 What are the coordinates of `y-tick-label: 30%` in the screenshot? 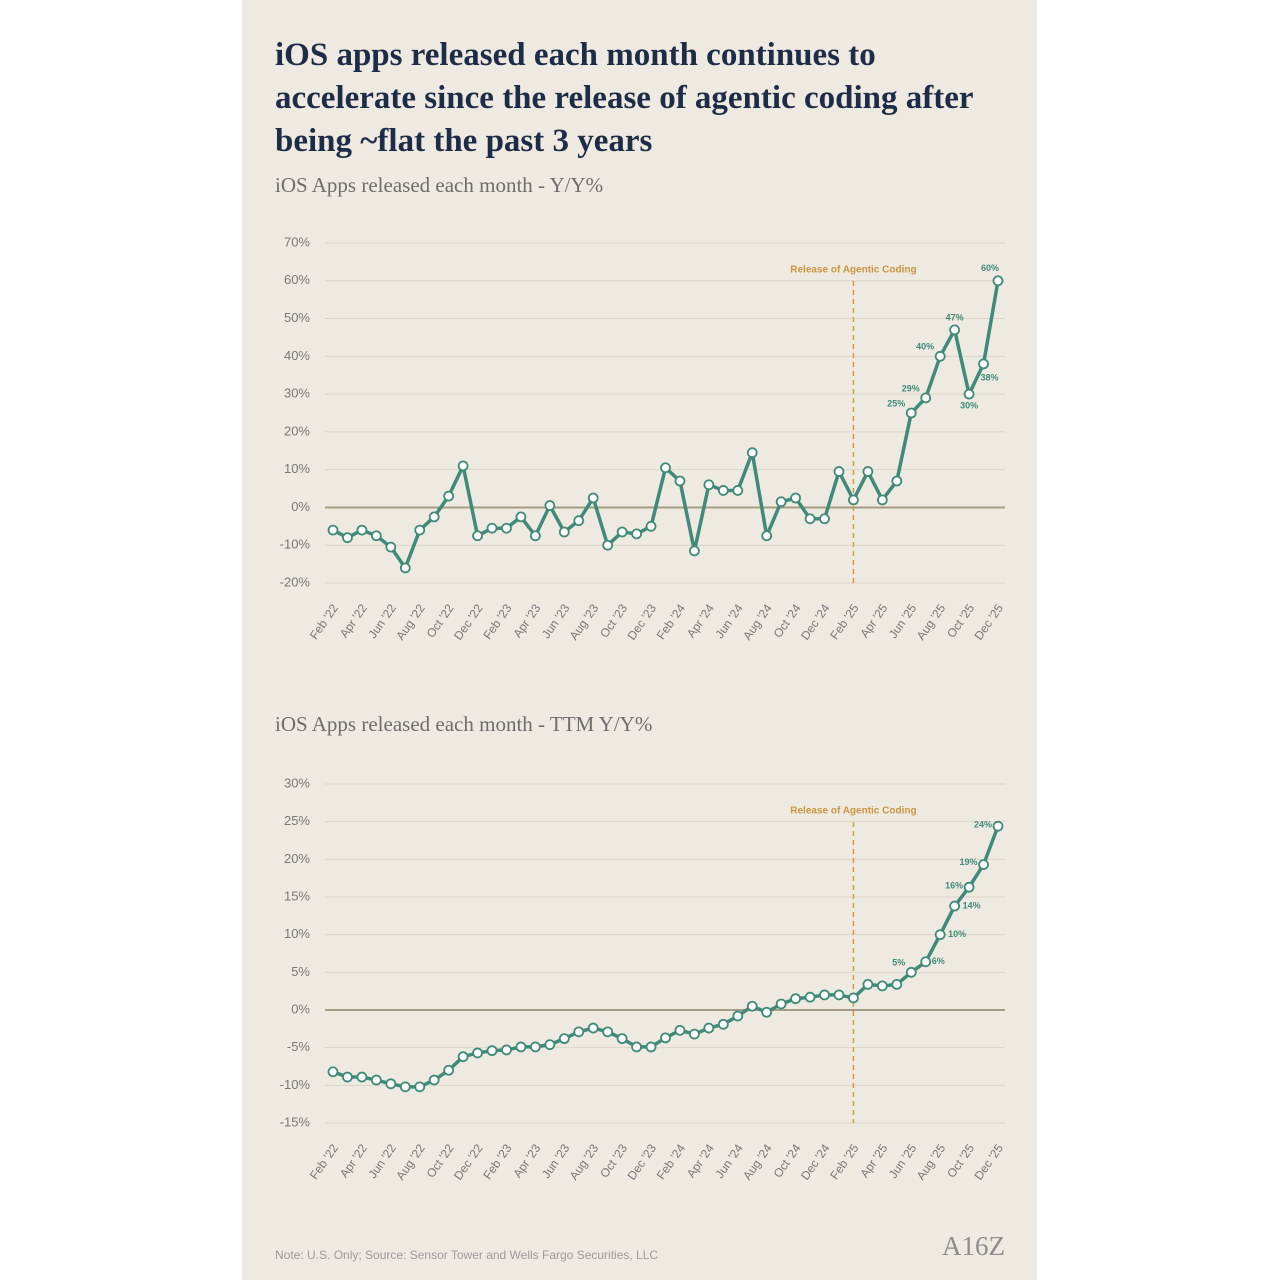 It's located at (297, 393).